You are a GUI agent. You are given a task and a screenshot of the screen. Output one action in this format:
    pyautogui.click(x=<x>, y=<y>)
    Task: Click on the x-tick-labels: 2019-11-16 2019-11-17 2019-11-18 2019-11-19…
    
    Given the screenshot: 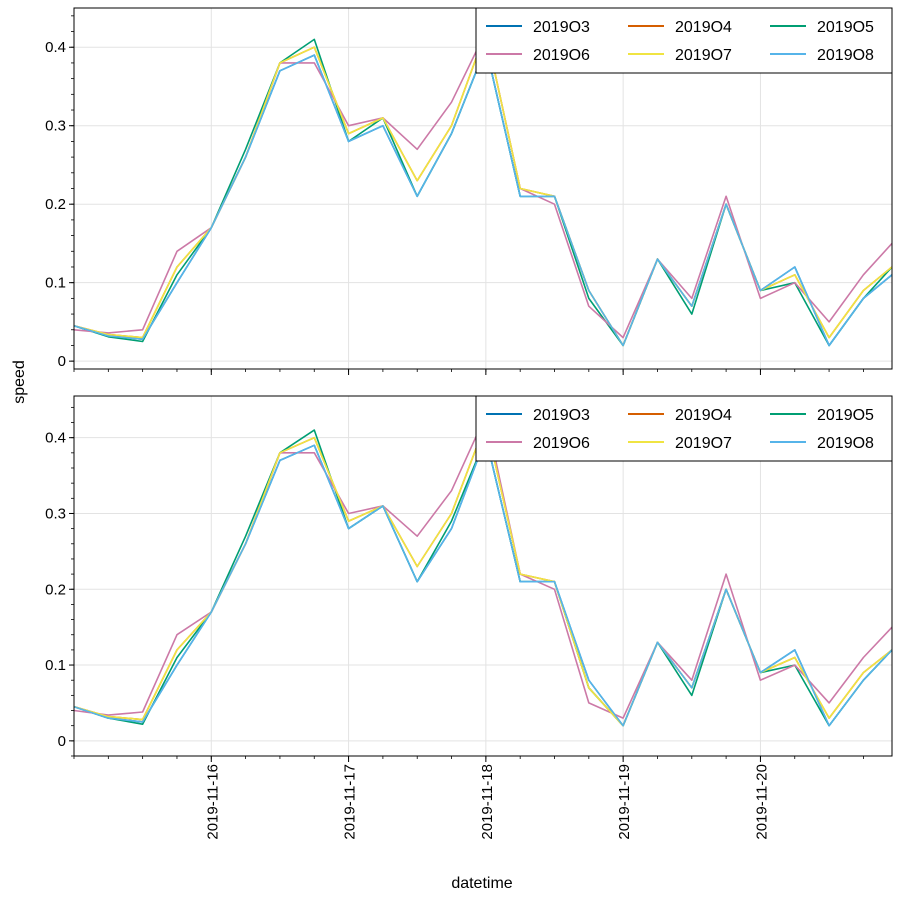 What is the action you would take?
    pyautogui.click(x=487, y=802)
    